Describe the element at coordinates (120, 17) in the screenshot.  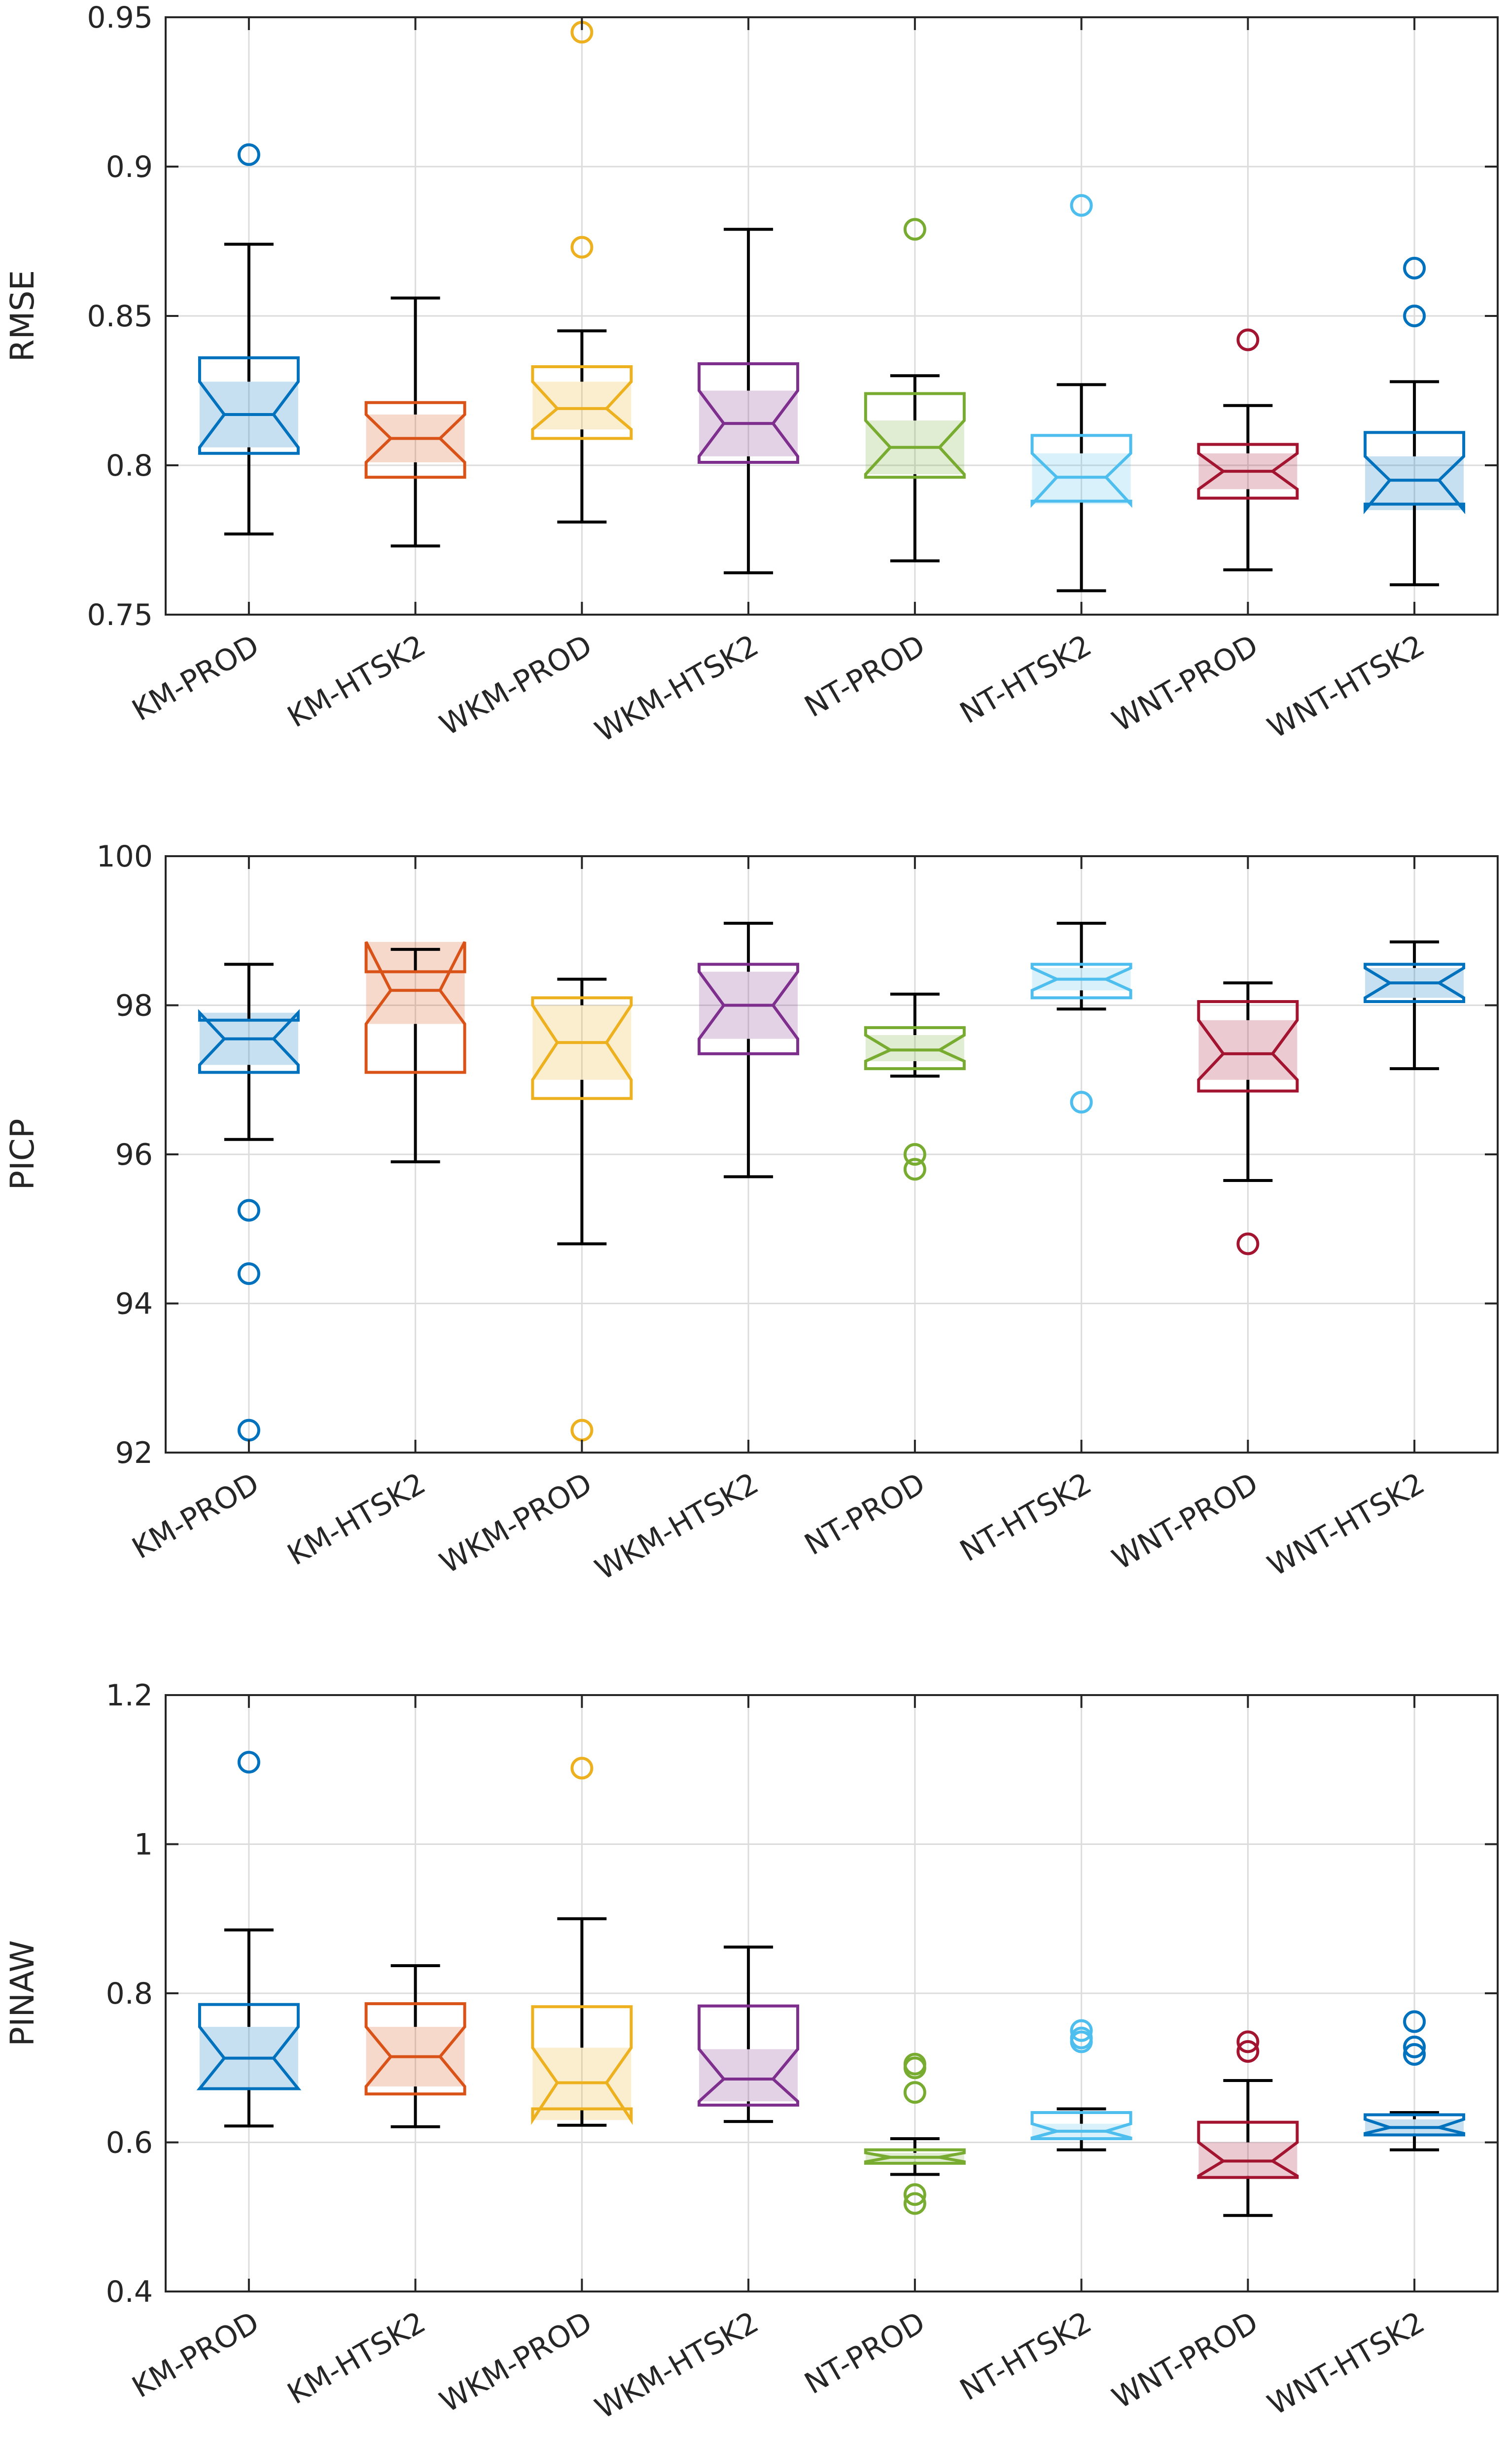
I see `y-tick-label: 0.95` at that location.